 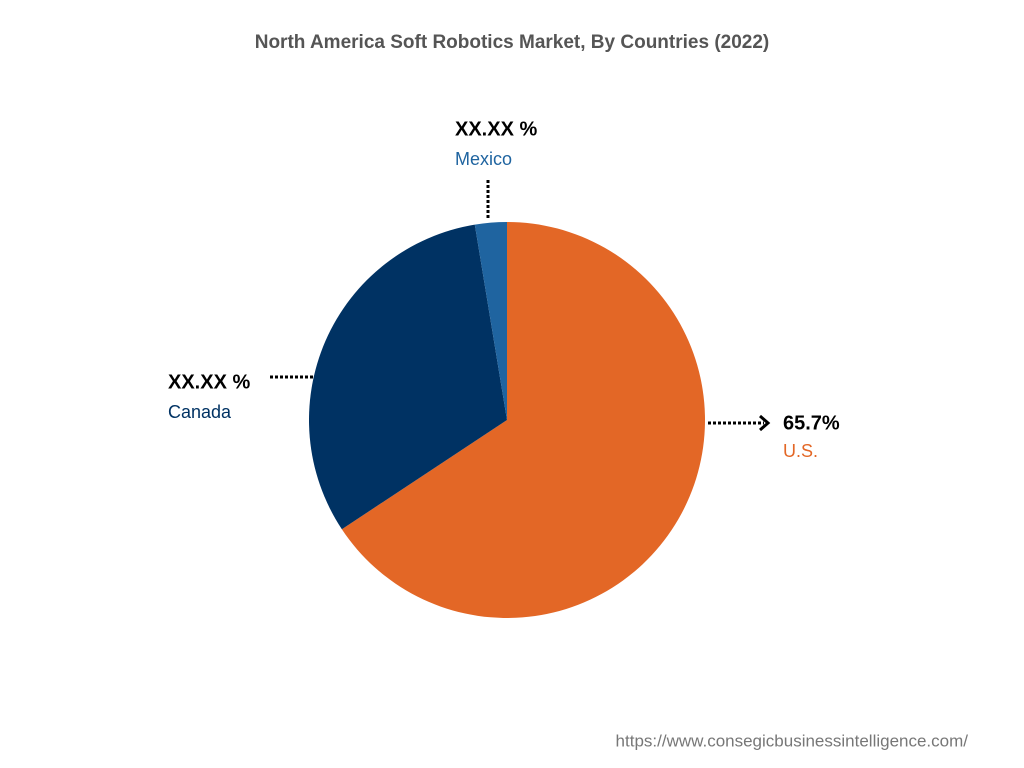 What do you see at coordinates (811, 423) in the screenshot?
I see `value-label: 65.7%` at bounding box center [811, 423].